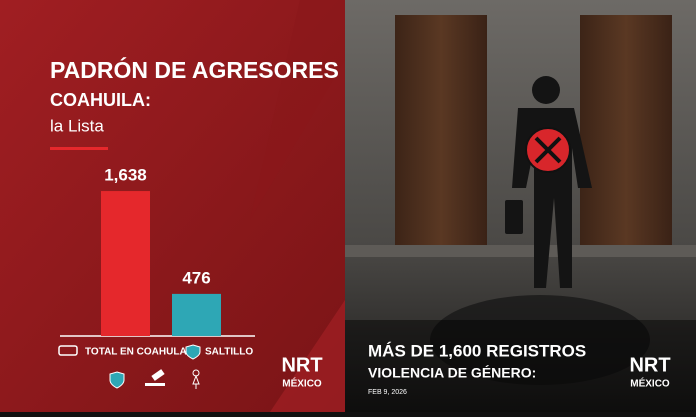 The image size is (696, 417). I want to click on underline, so click(79, 148).